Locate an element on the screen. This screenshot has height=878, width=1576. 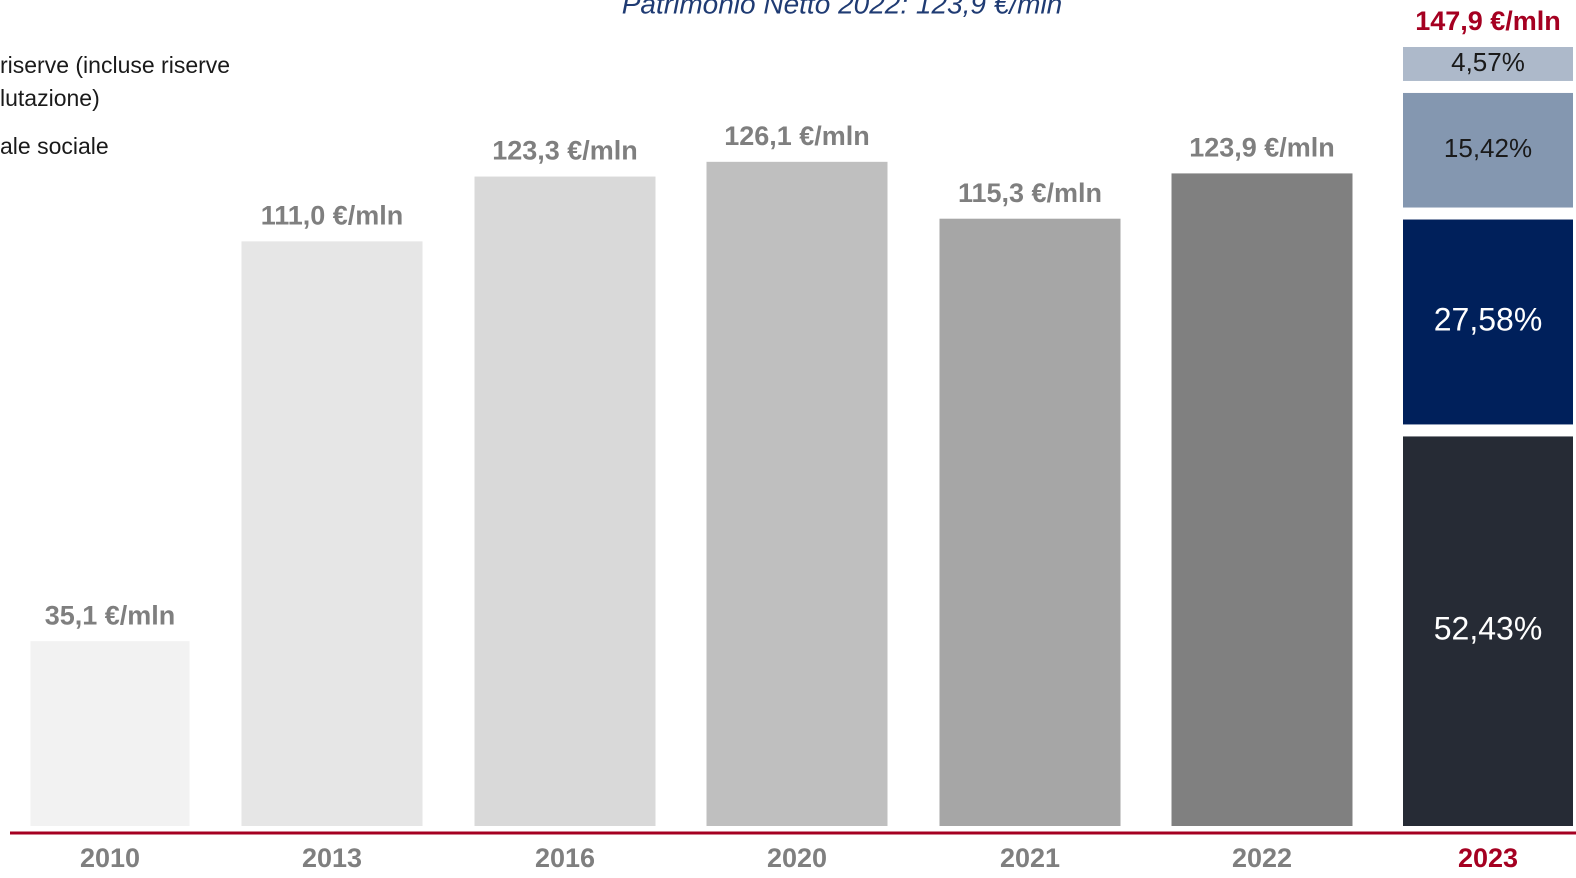
x-tick-label: 2016 is located at coordinates (565, 858).